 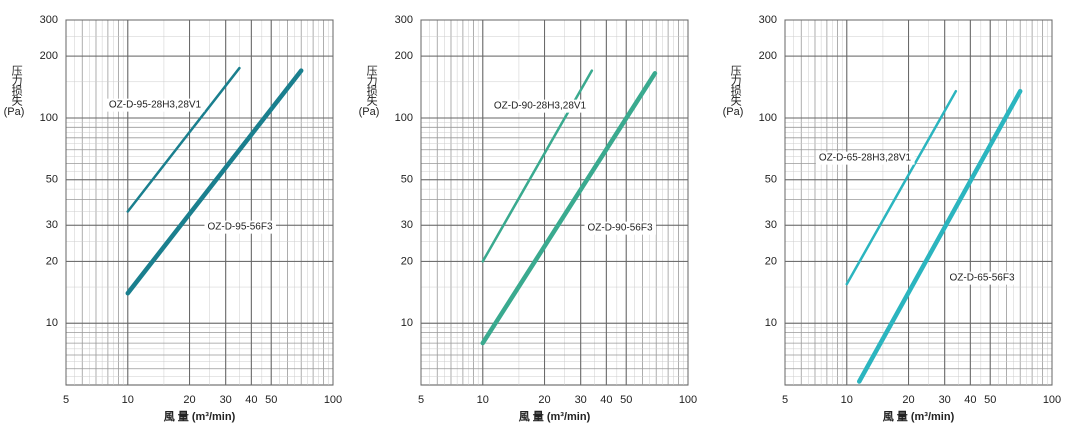 I want to click on series-label: OZ-D-95-28H3,28V1, so click(x=155, y=105).